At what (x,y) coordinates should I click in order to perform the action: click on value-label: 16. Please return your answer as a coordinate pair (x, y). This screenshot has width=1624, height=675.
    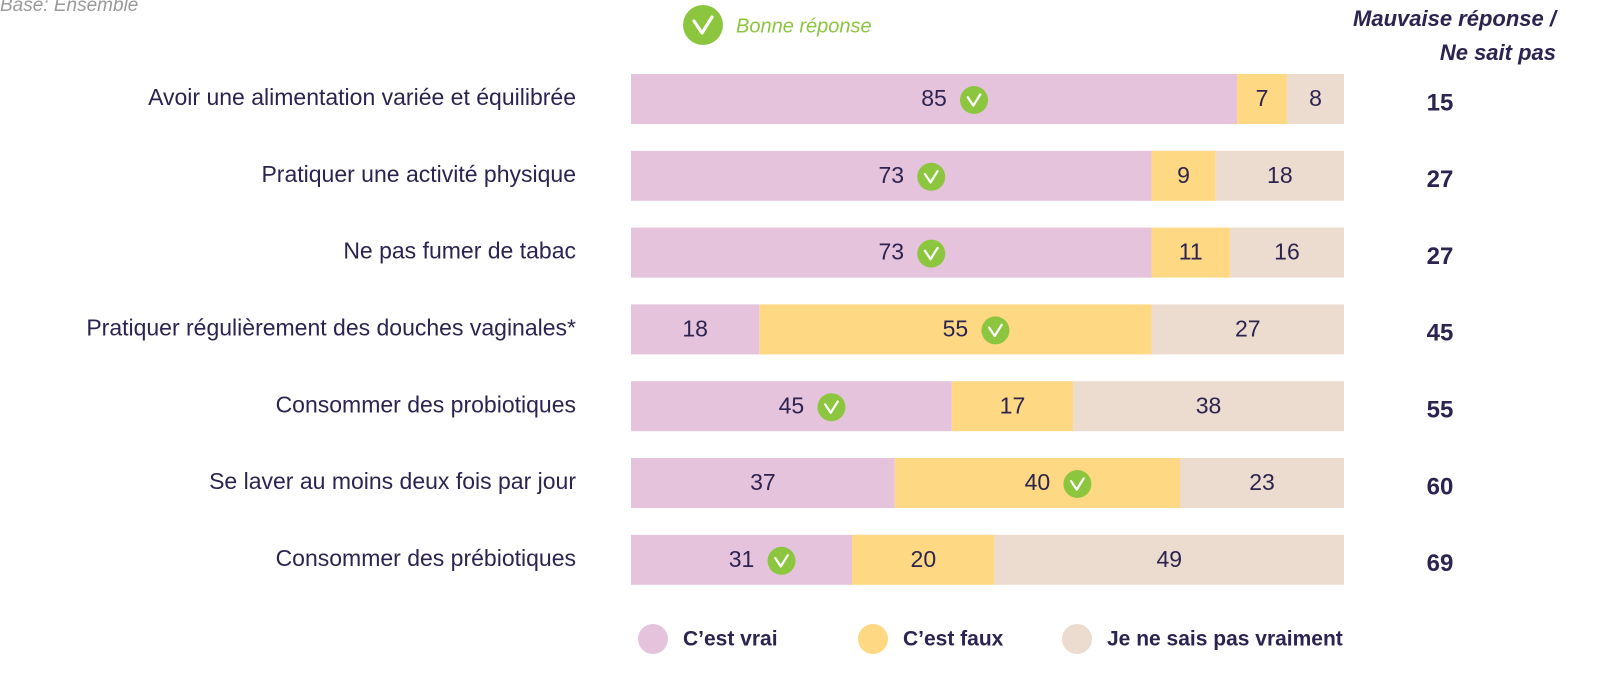
    Looking at the image, I should click on (1287, 252).